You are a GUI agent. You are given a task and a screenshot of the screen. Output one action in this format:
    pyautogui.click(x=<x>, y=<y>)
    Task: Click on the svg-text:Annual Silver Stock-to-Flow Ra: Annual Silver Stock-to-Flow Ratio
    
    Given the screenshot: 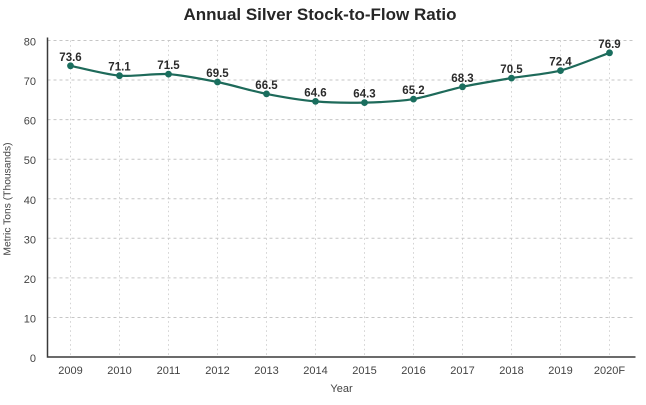 What is the action you would take?
    pyautogui.click(x=320, y=14)
    